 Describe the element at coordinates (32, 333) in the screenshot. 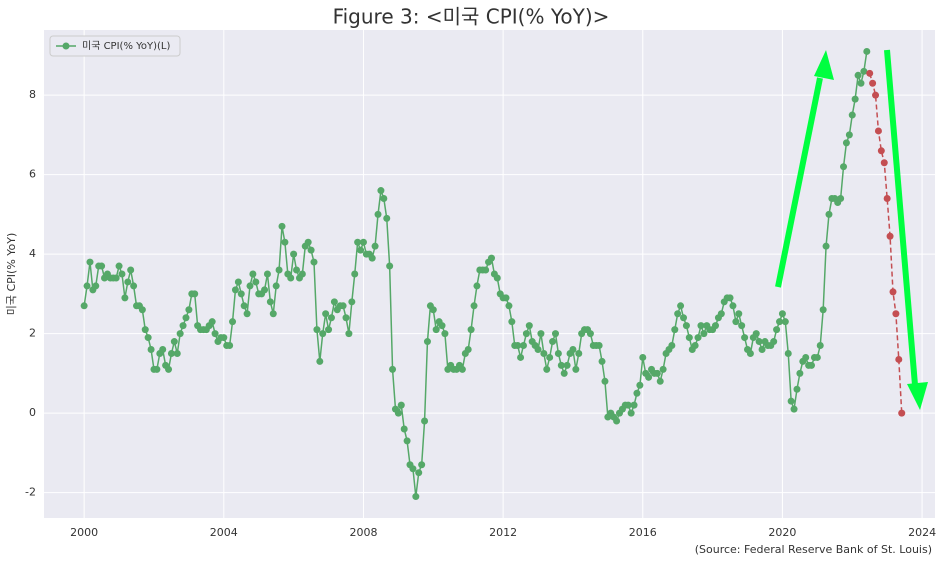

I see `y-tick-label: 2` at that location.